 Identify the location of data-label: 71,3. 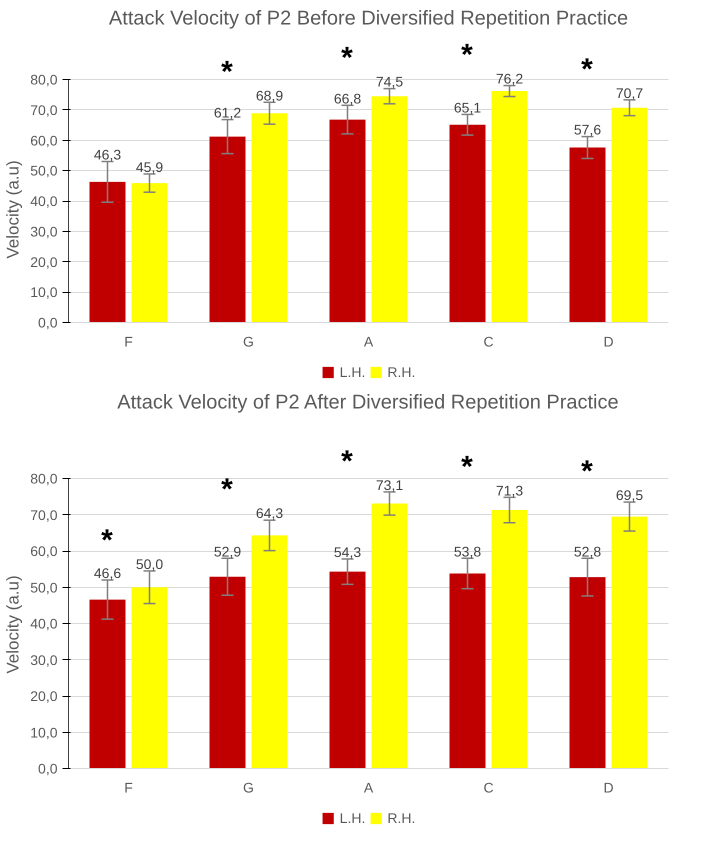
(510, 490).